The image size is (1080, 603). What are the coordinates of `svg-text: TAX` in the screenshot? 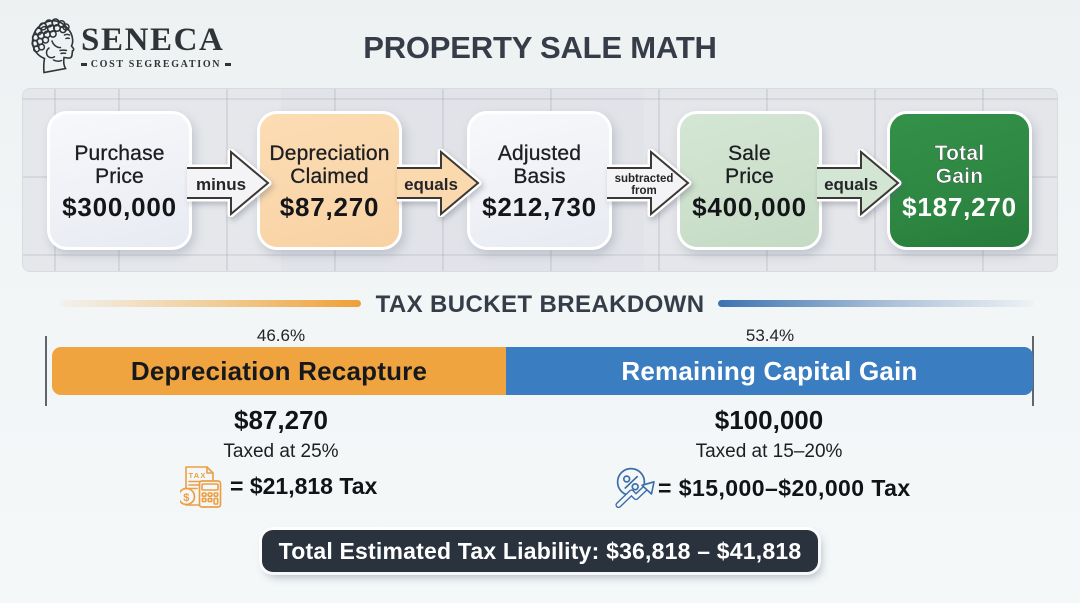 It's located at (198, 475).